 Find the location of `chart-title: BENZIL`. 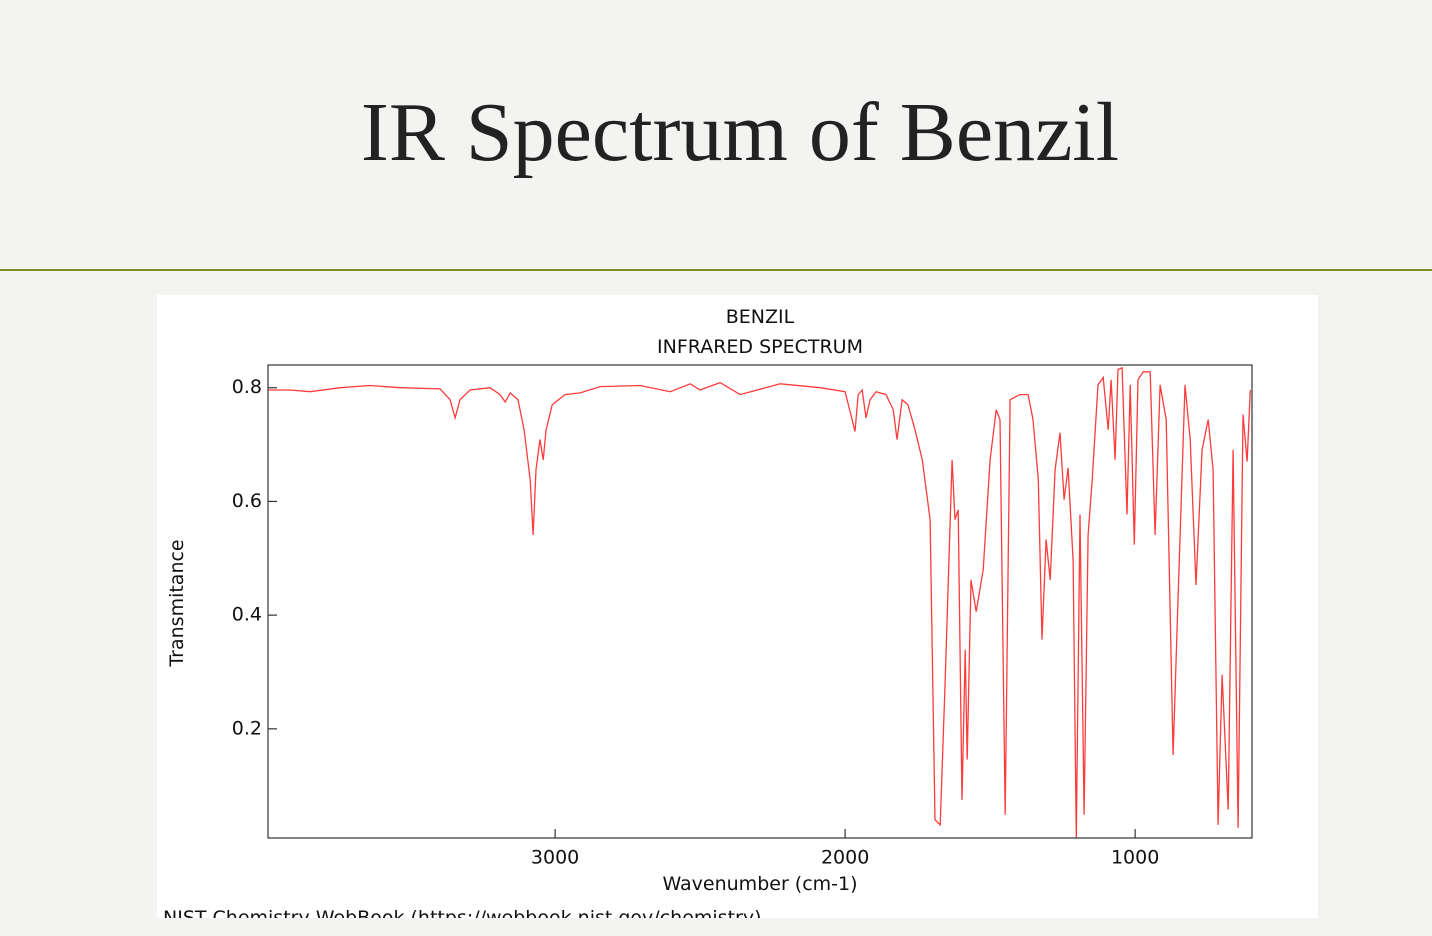

chart-title: BENZIL is located at coordinates (760, 317).